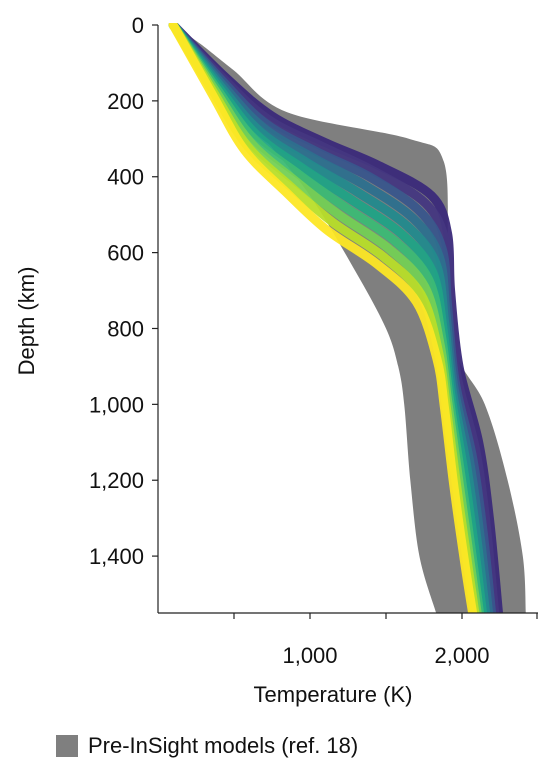 The image size is (538, 768). I want to click on y-tick-label: 0, so click(138, 25).